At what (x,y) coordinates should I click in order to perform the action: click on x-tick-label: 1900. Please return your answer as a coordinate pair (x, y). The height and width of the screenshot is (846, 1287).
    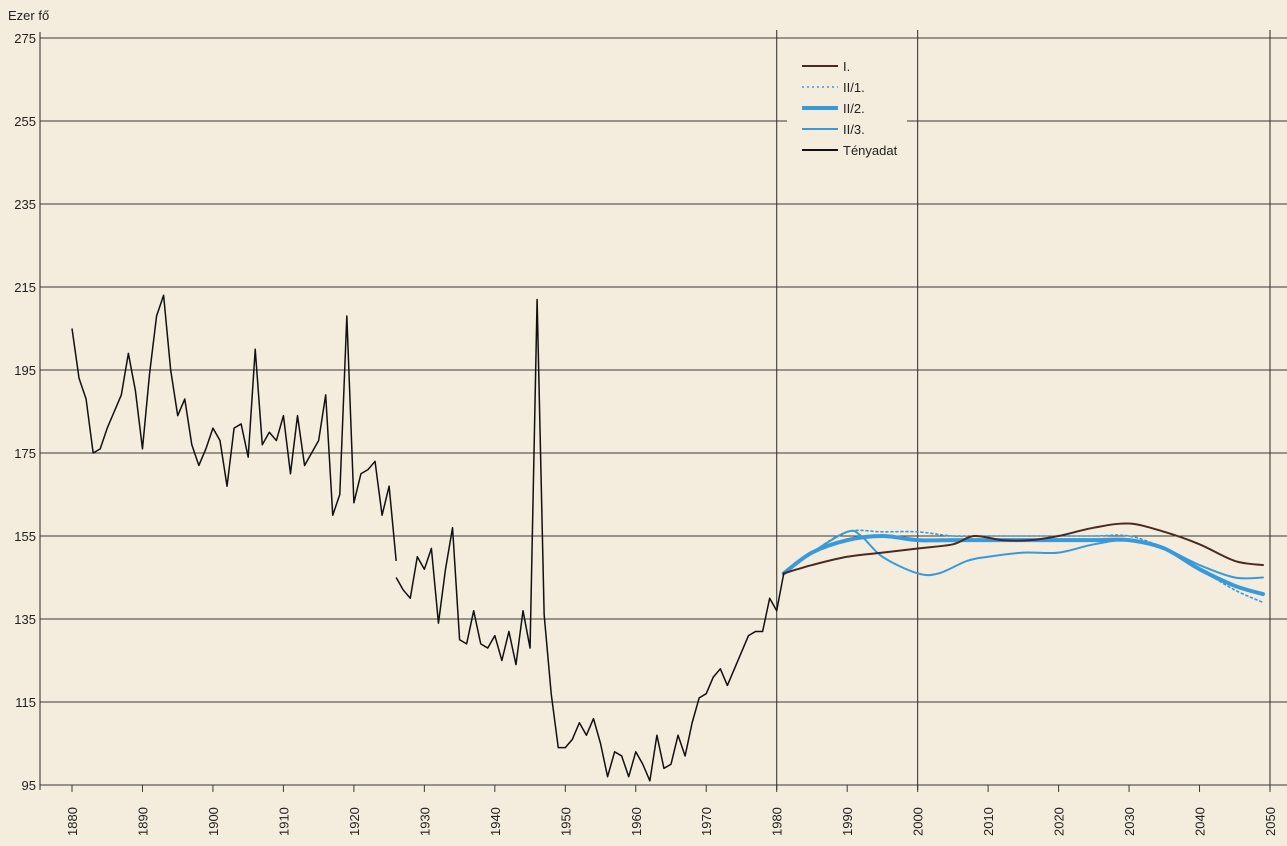
    Looking at the image, I should click on (213, 821).